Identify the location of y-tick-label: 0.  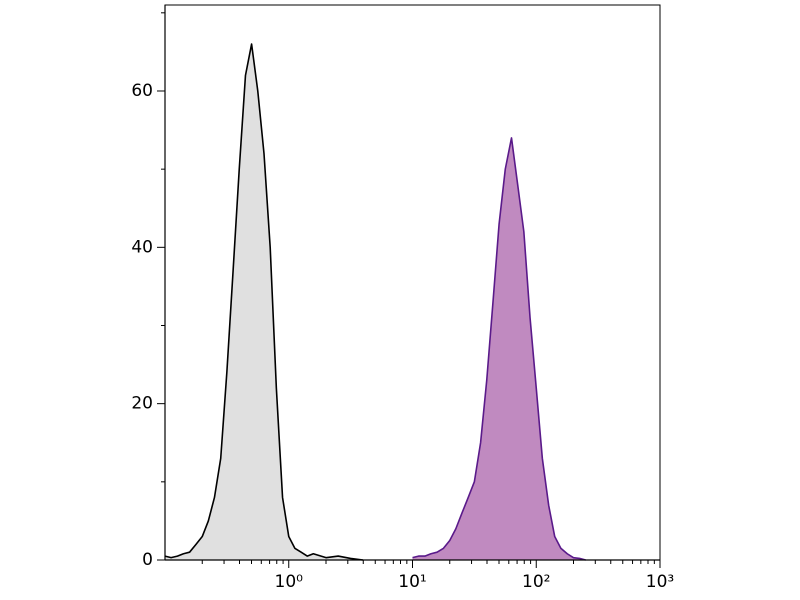
(147, 560).